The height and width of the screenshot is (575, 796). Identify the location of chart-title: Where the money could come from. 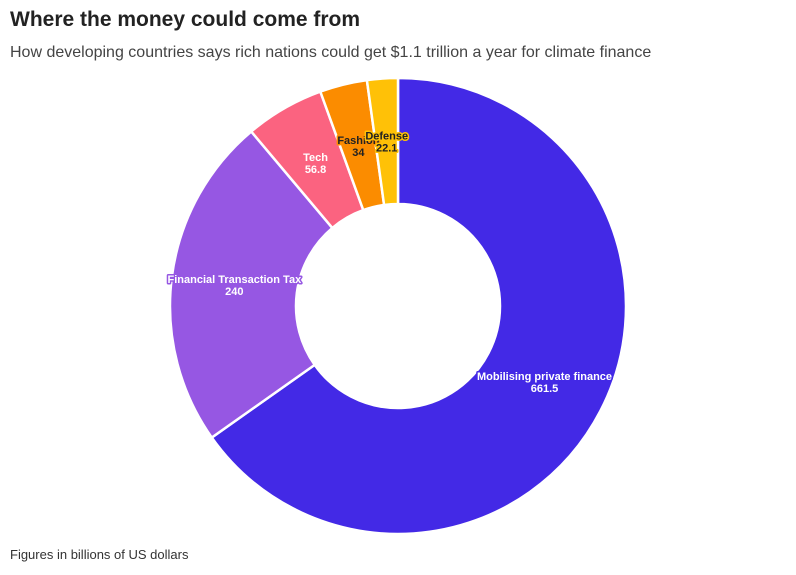
(185, 19).